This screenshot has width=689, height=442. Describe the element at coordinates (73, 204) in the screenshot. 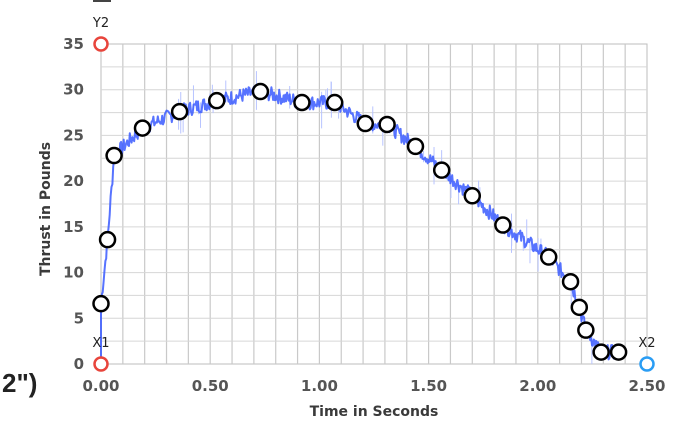

I see `y-tick-labels: 0 5 10 15 20 25 30 35` at that location.